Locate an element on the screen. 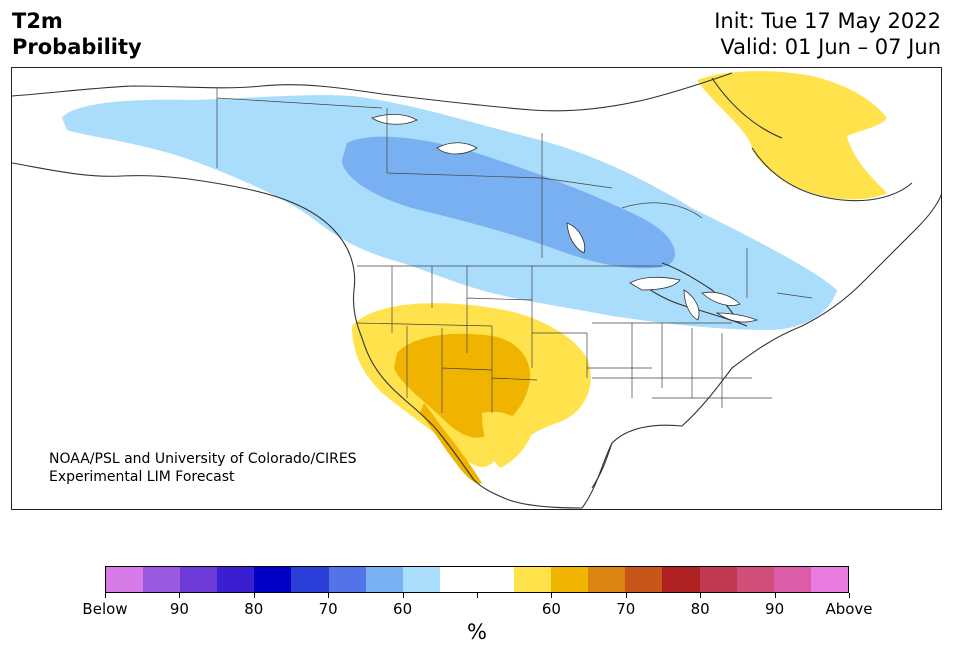 The image size is (953, 659). colorbar is located at coordinates (477, 579).